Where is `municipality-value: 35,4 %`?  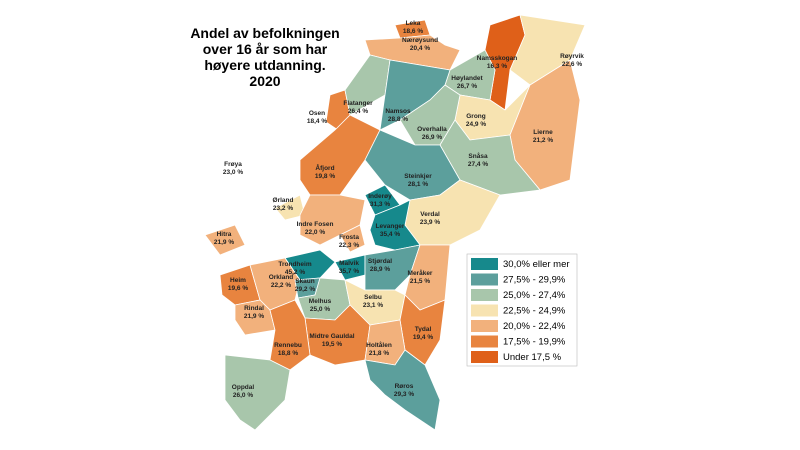
municipality-value: 35,4 % is located at coordinates (390, 234).